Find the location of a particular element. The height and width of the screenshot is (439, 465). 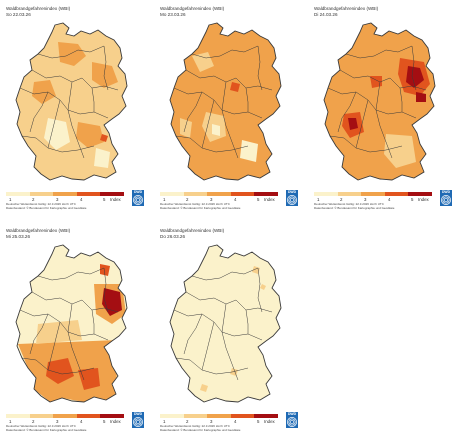

legend-tick-4: 4 is located at coordinates (235, 421).